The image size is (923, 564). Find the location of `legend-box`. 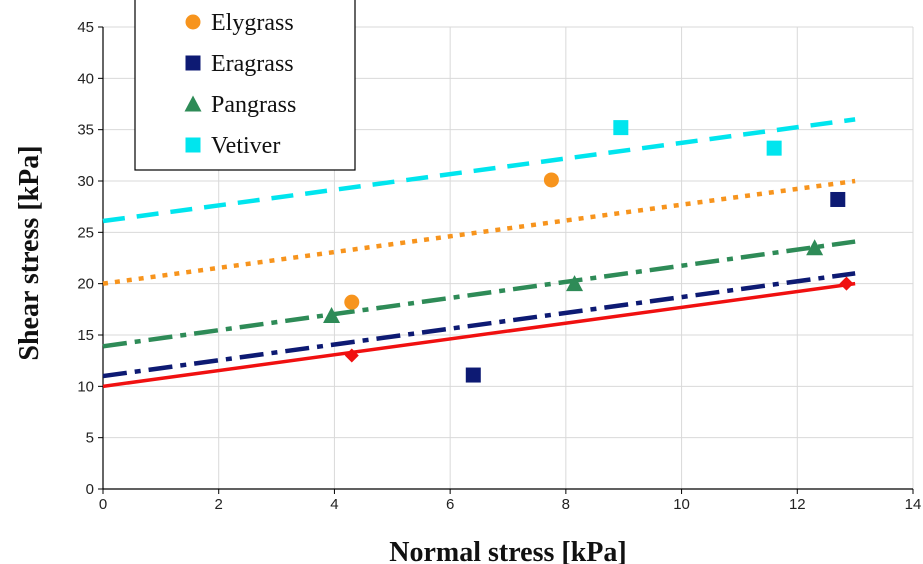

legend-box is located at coordinates (245, 85).